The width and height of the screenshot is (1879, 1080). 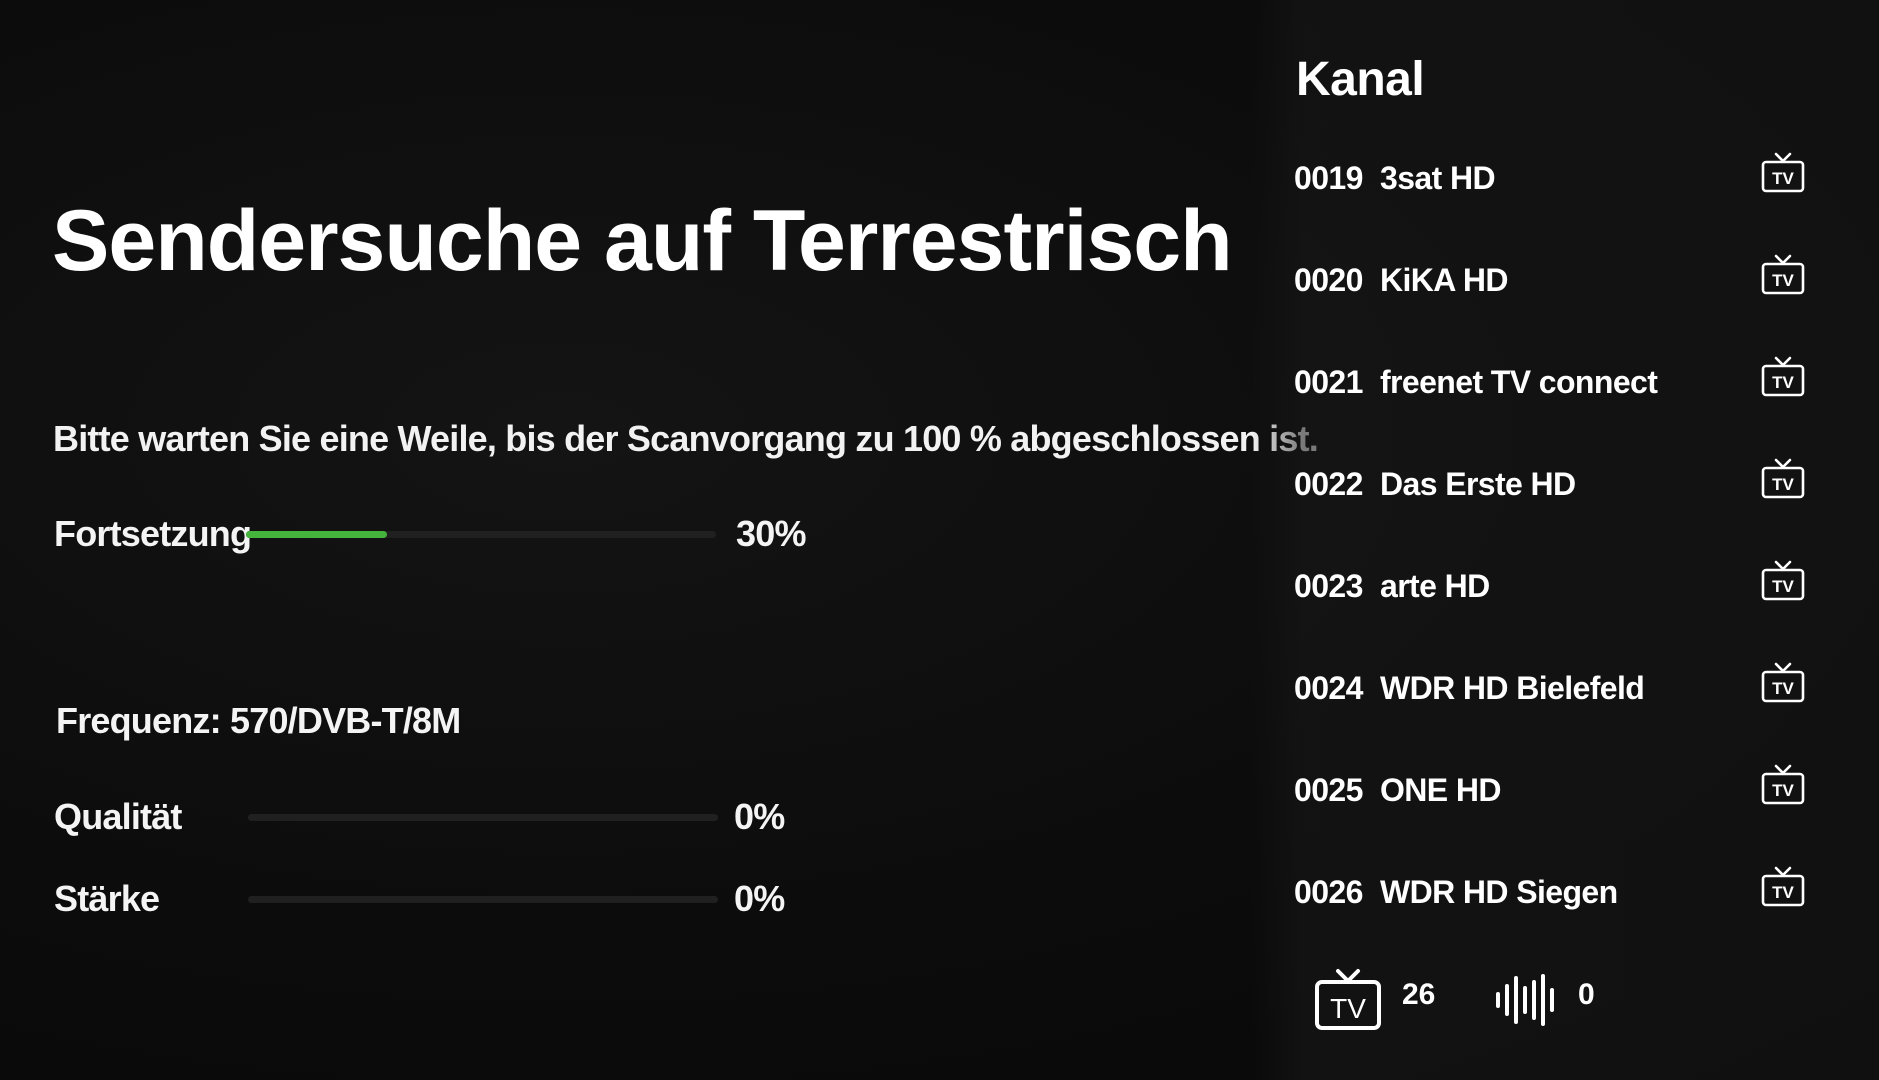 I want to click on progress-label: Fortsetzung, so click(x=153, y=533).